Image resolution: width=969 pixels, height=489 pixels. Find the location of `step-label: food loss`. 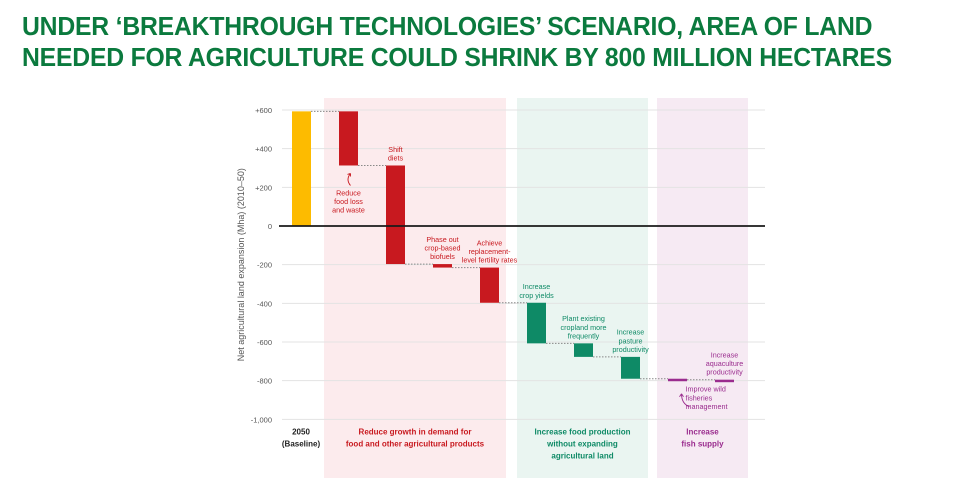

step-label: food loss is located at coordinates (348, 201).